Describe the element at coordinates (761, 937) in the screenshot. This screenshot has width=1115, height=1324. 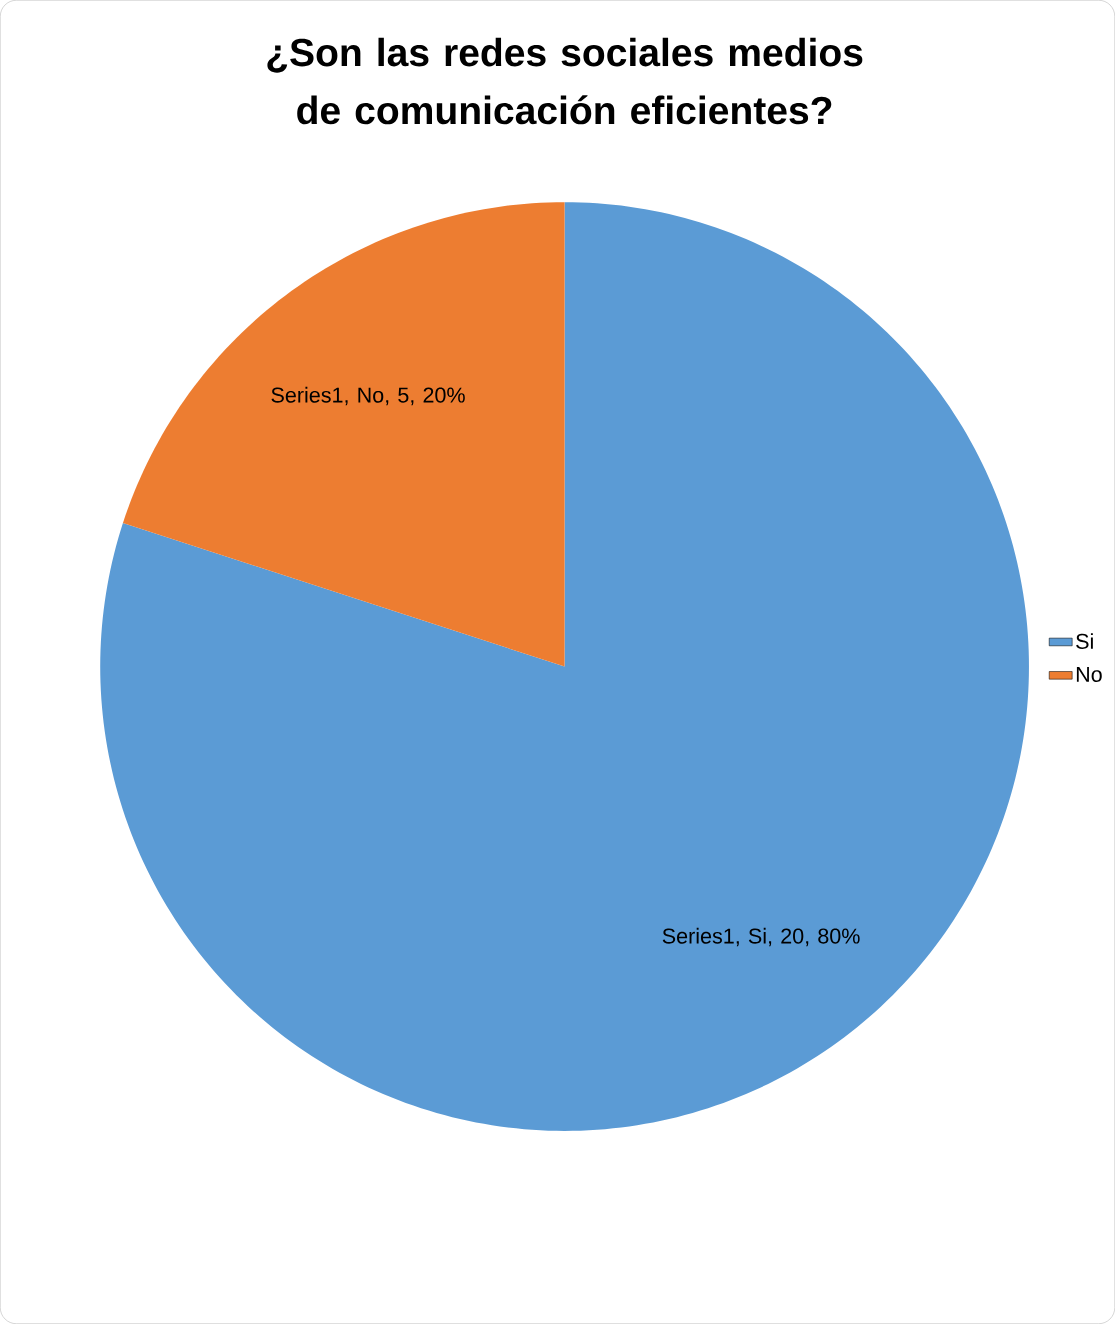
I see `data-label: Series1, Si, 20, 80%` at that location.